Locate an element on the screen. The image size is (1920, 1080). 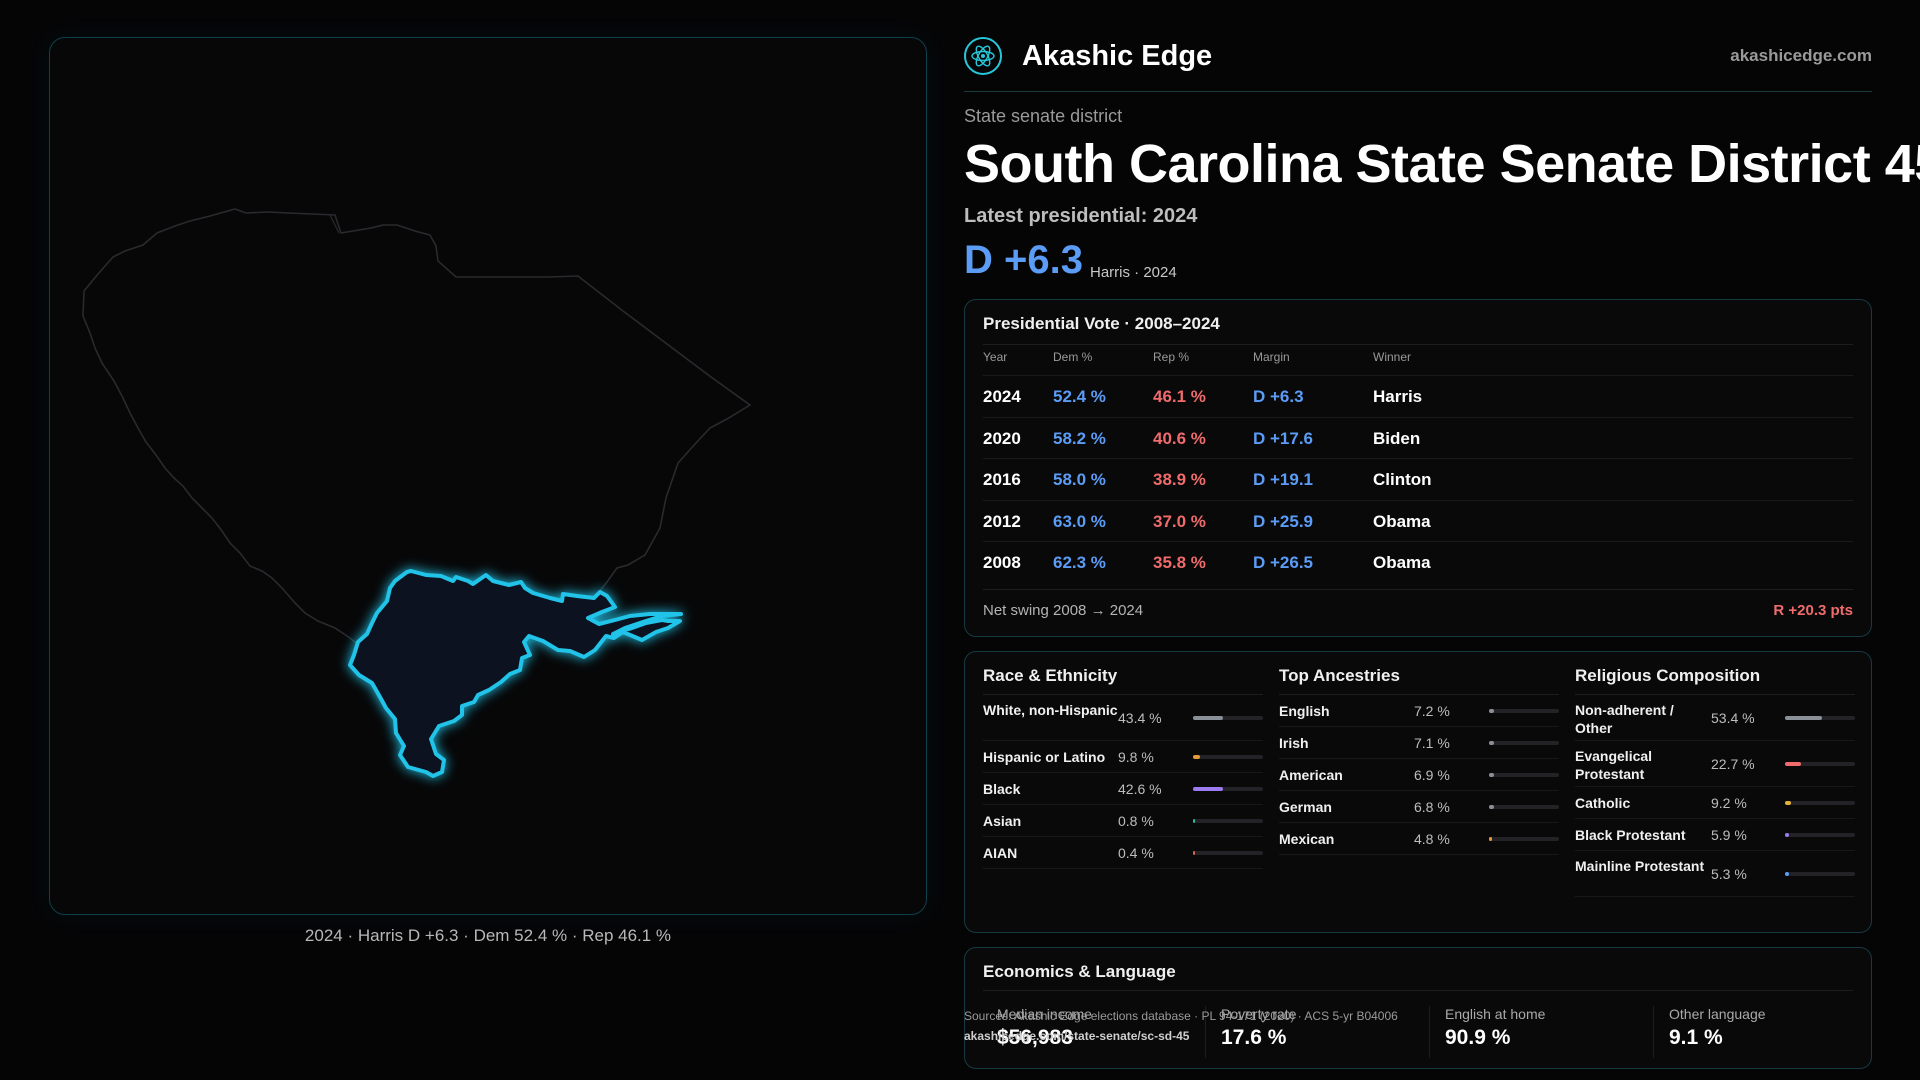
net-swing-value: R +20.3 pts is located at coordinates (1813, 610).